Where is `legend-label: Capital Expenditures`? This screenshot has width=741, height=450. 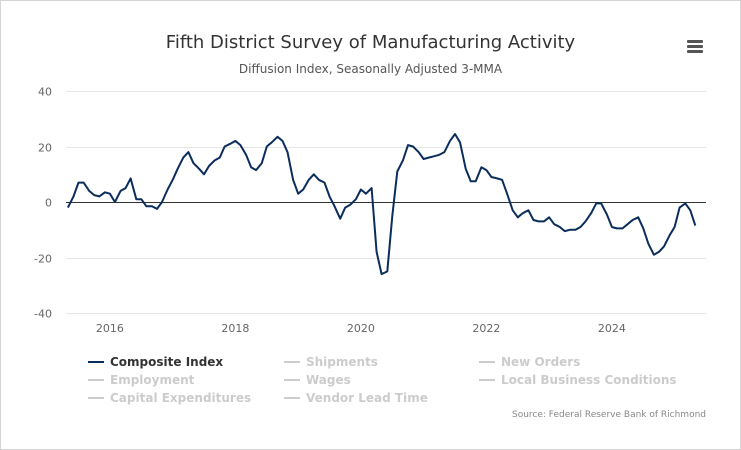 legend-label: Capital Expenditures is located at coordinates (181, 398).